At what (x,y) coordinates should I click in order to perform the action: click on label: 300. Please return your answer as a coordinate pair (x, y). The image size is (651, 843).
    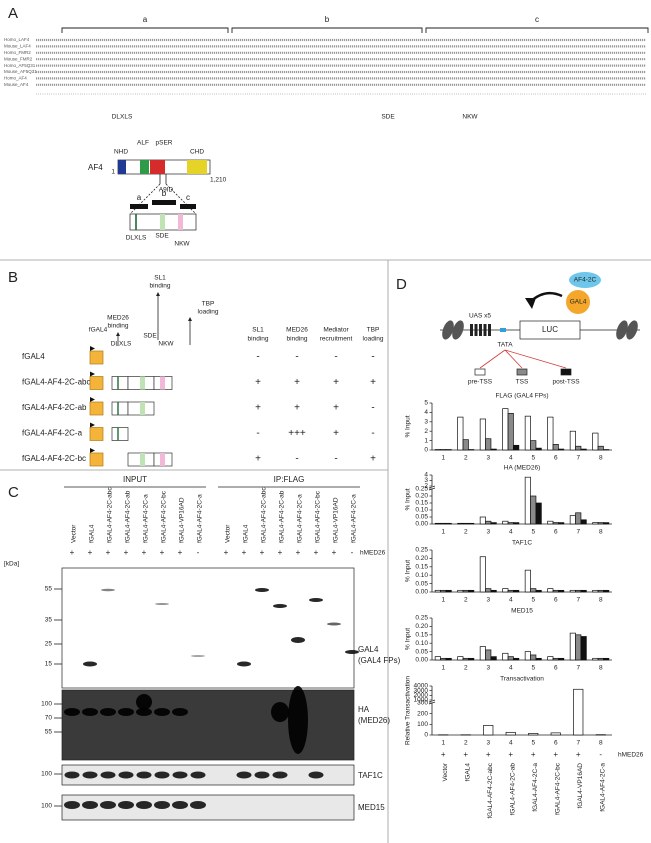
    Looking at the image, I should click on (422, 703).